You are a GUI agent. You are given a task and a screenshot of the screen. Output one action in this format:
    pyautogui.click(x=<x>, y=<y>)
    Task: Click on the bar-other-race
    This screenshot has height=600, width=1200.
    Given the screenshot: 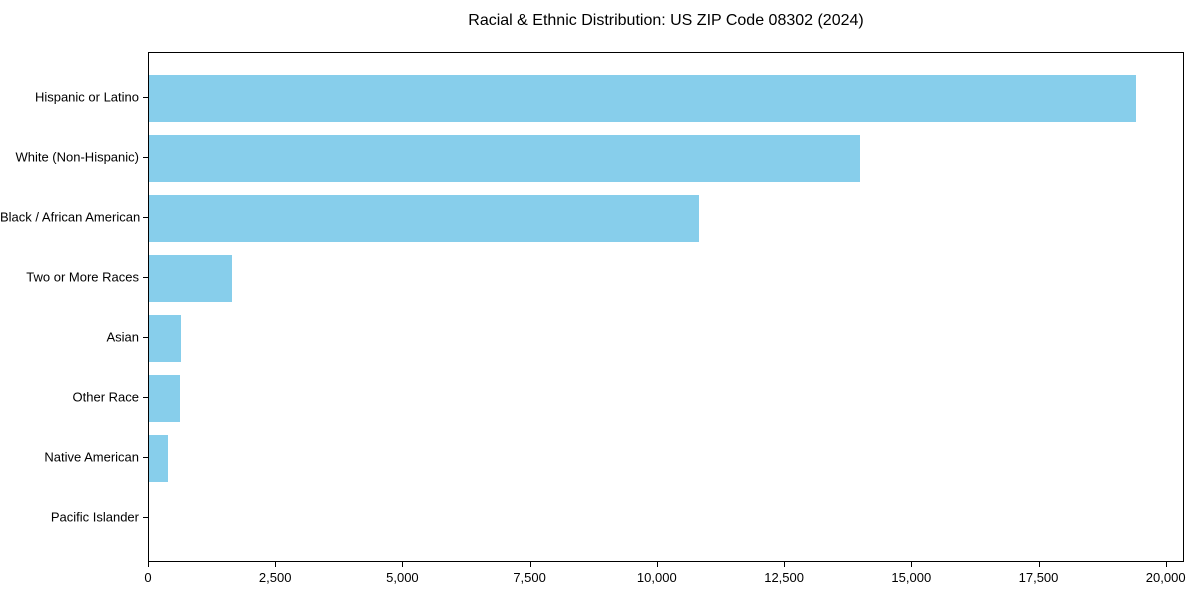 What is the action you would take?
    pyautogui.click(x=164, y=398)
    